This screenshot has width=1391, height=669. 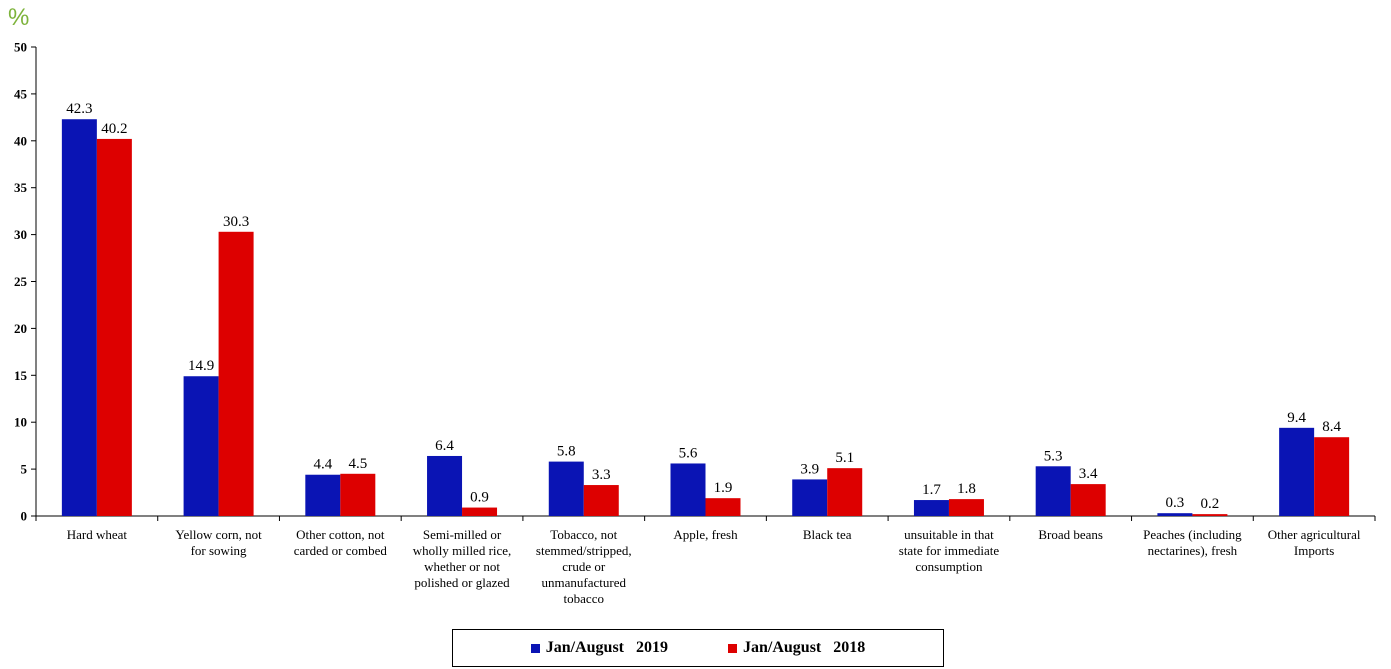 What do you see at coordinates (1053, 456) in the screenshot?
I see `data-label: 5.3` at bounding box center [1053, 456].